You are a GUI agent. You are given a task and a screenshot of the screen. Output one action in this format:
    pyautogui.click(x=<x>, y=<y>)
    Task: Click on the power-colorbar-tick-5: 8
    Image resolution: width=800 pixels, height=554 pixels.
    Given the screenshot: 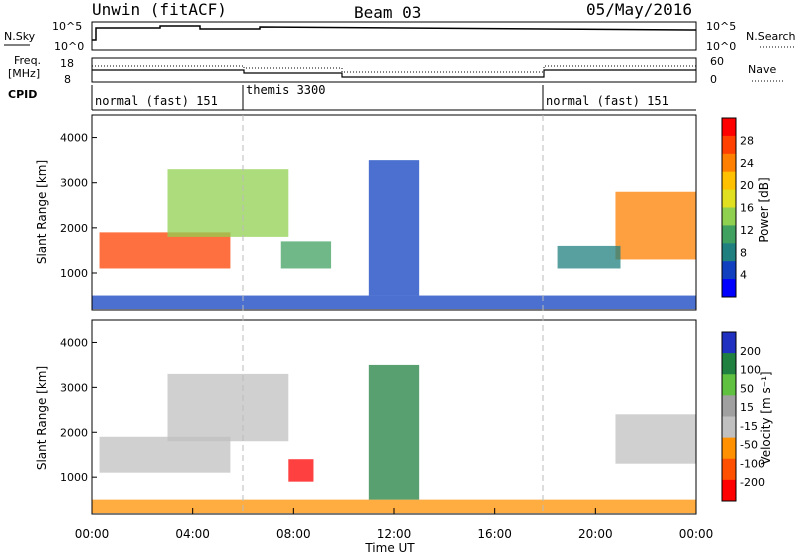 What is the action you would take?
    pyautogui.click(x=743, y=252)
    